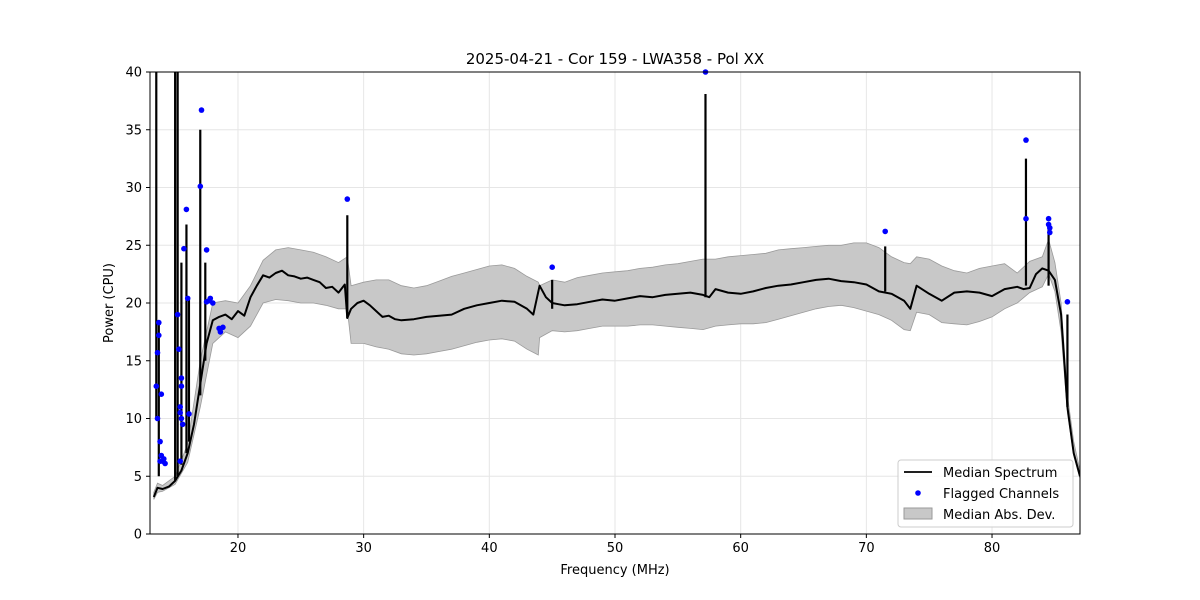  I want to click on x-axis-ticks: 20 30 40 50 60 70 80, so click(615, 545).